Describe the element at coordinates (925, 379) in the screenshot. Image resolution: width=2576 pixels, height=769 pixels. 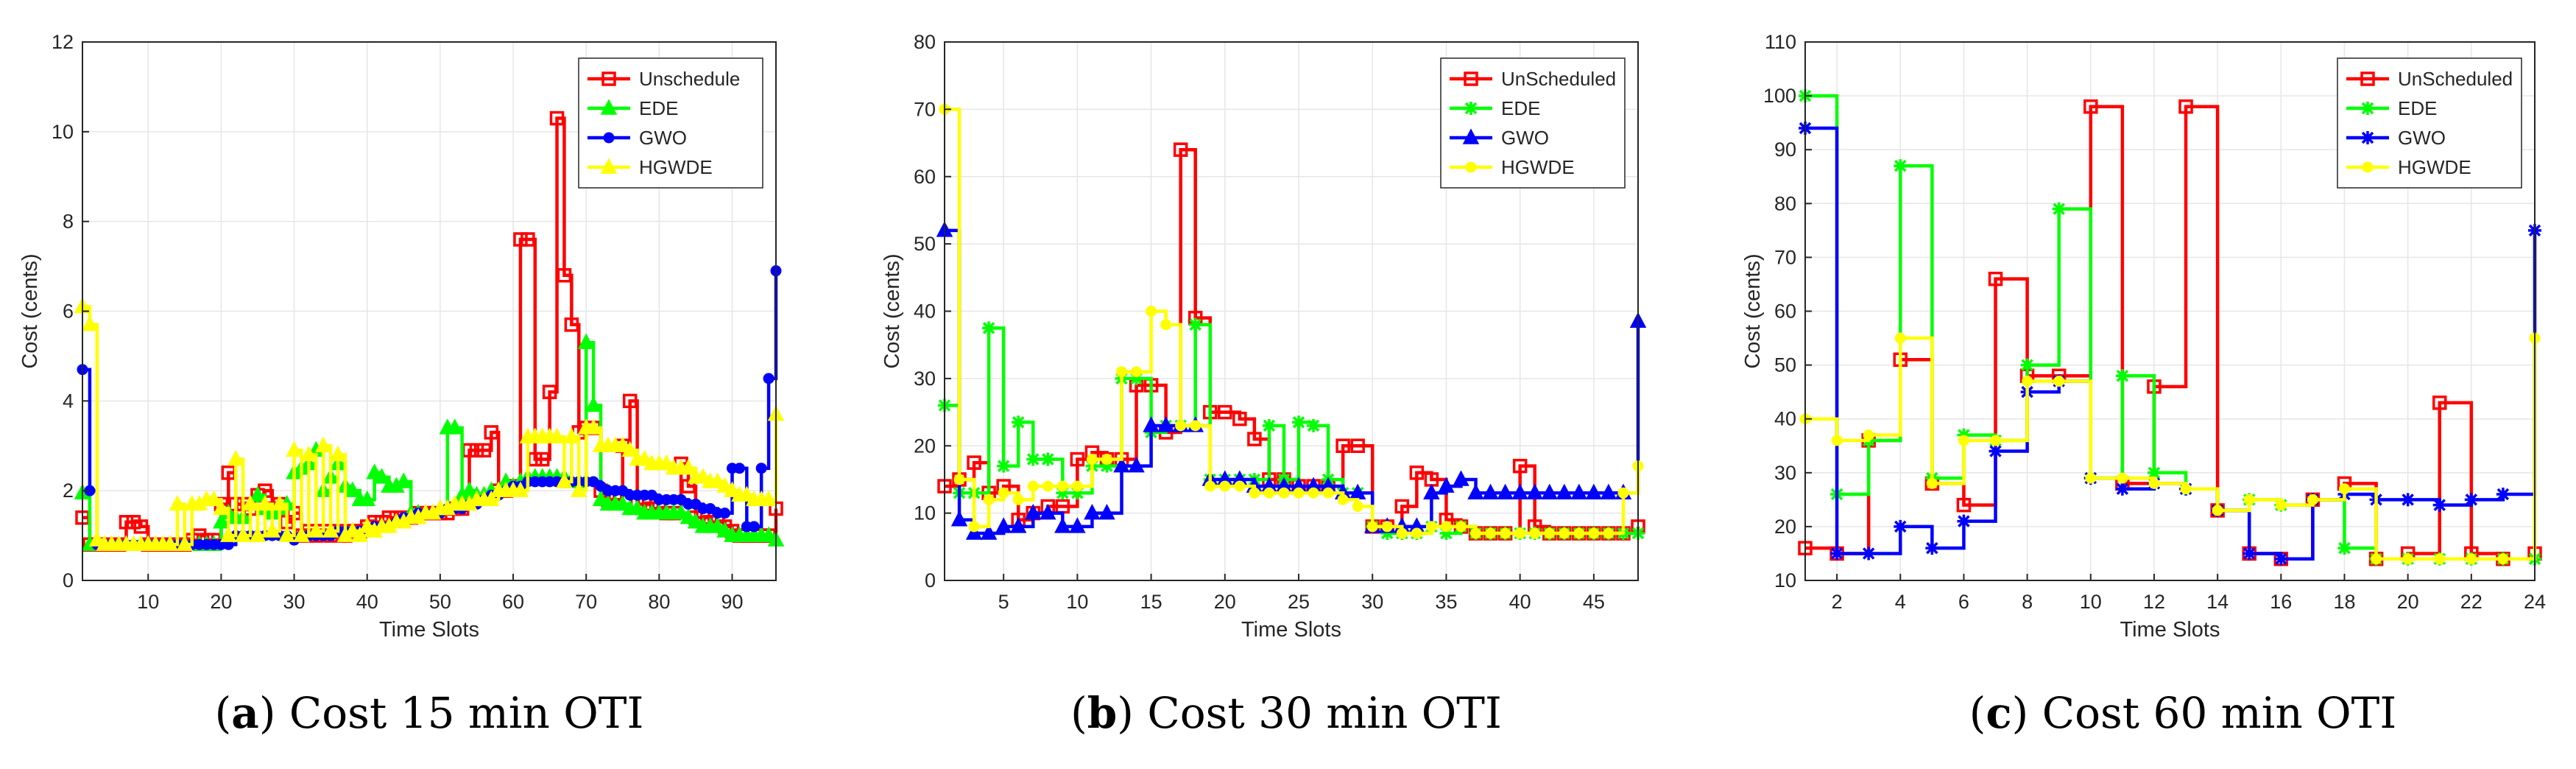
I see `y-tick-label: 30` at that location.